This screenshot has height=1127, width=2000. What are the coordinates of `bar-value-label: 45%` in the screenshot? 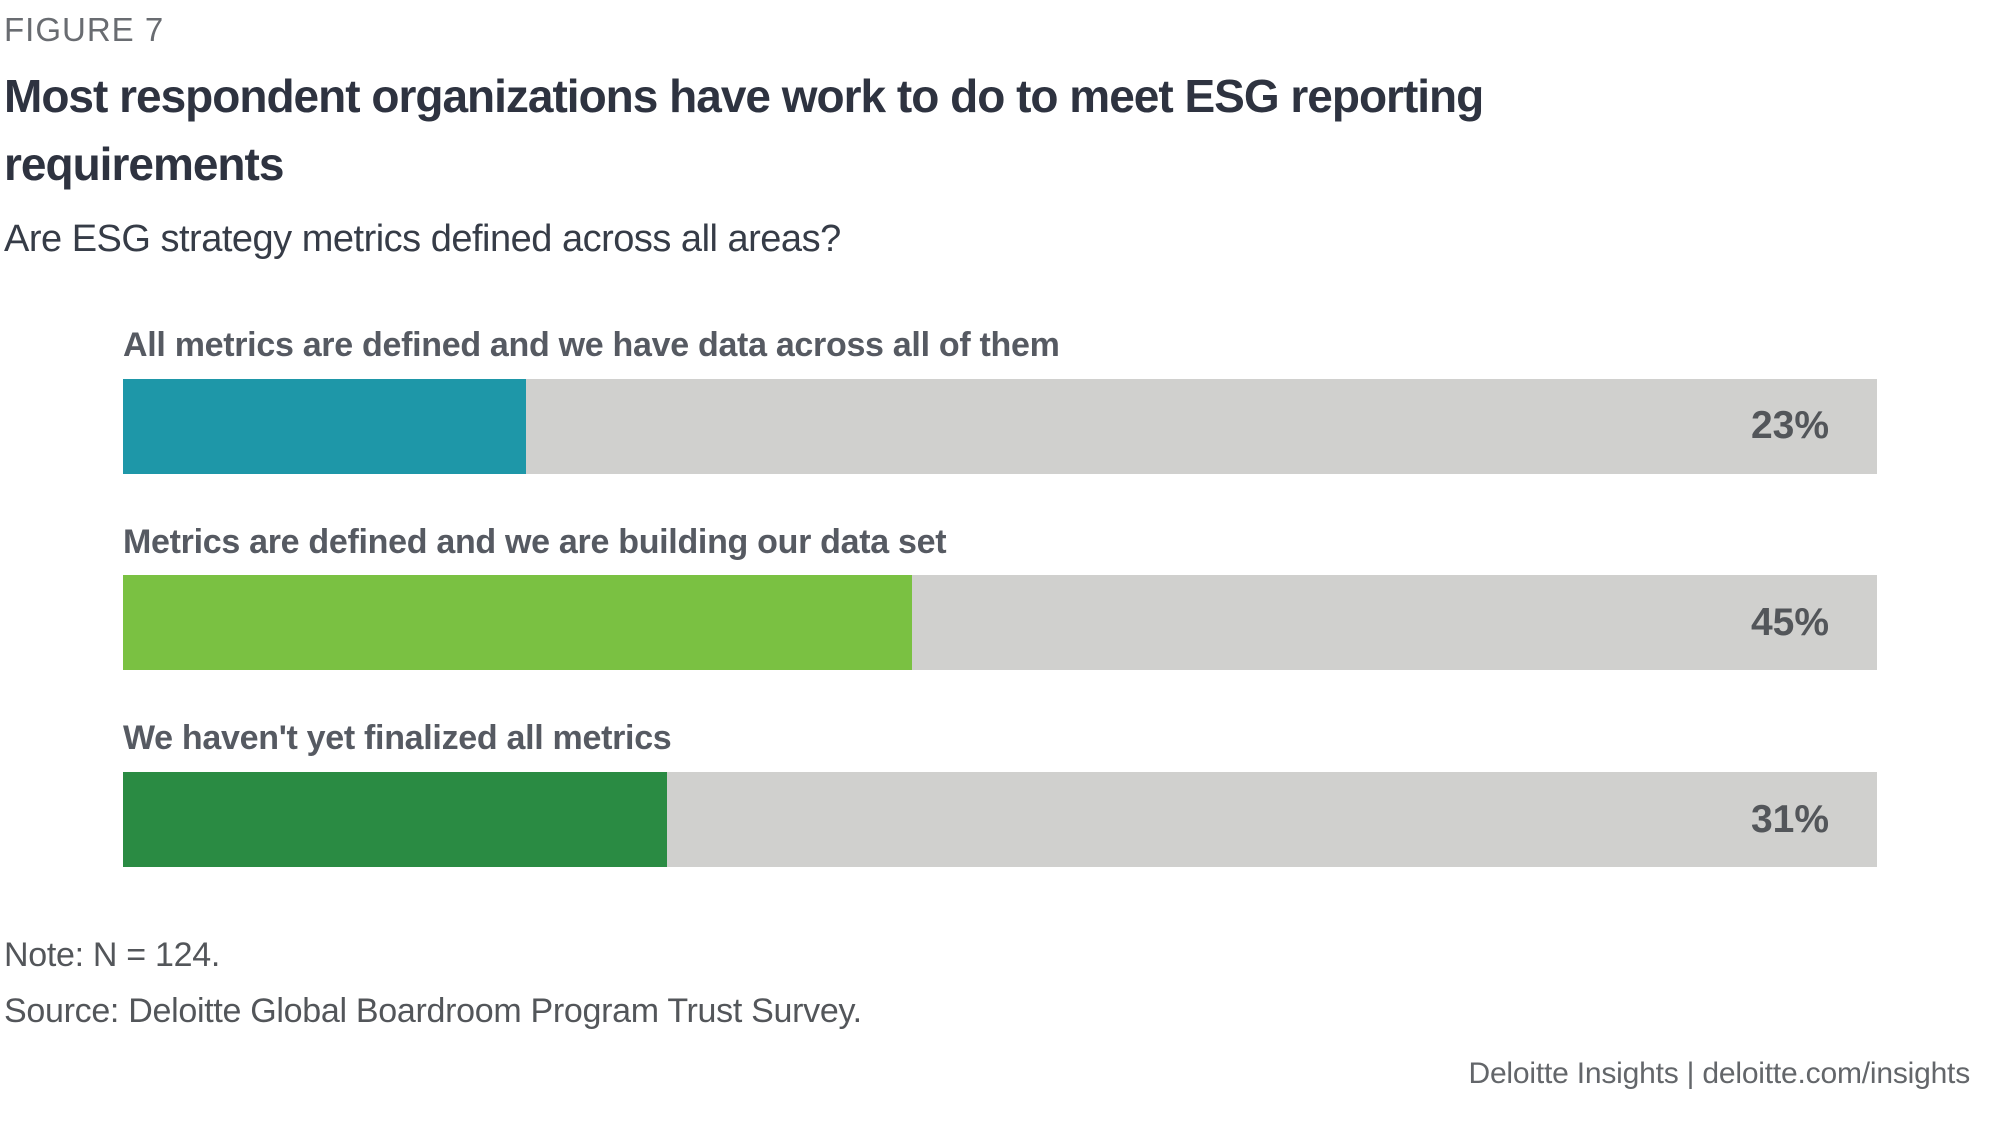 It's located at (1789, 622).